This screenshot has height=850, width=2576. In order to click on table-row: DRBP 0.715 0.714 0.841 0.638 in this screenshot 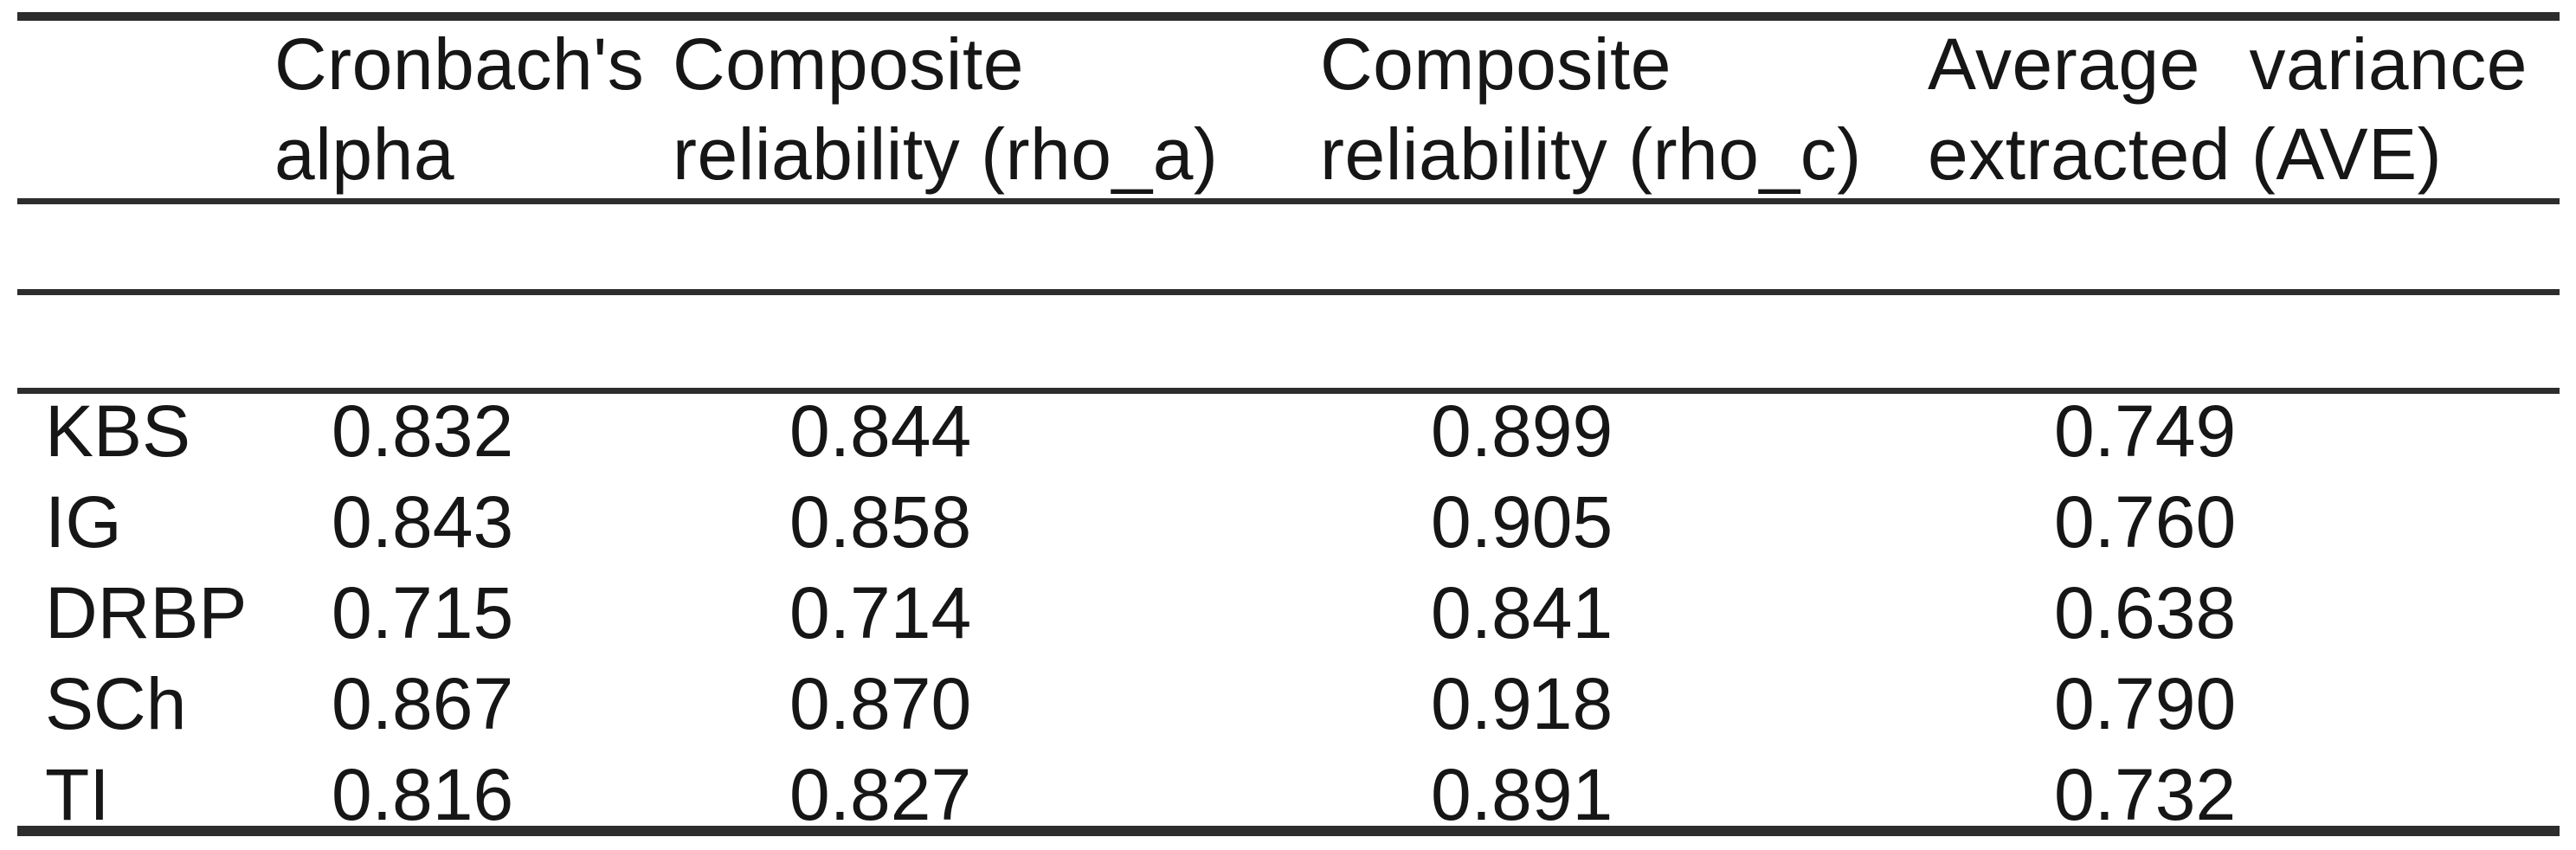, I will do `click(1288, 613)`.